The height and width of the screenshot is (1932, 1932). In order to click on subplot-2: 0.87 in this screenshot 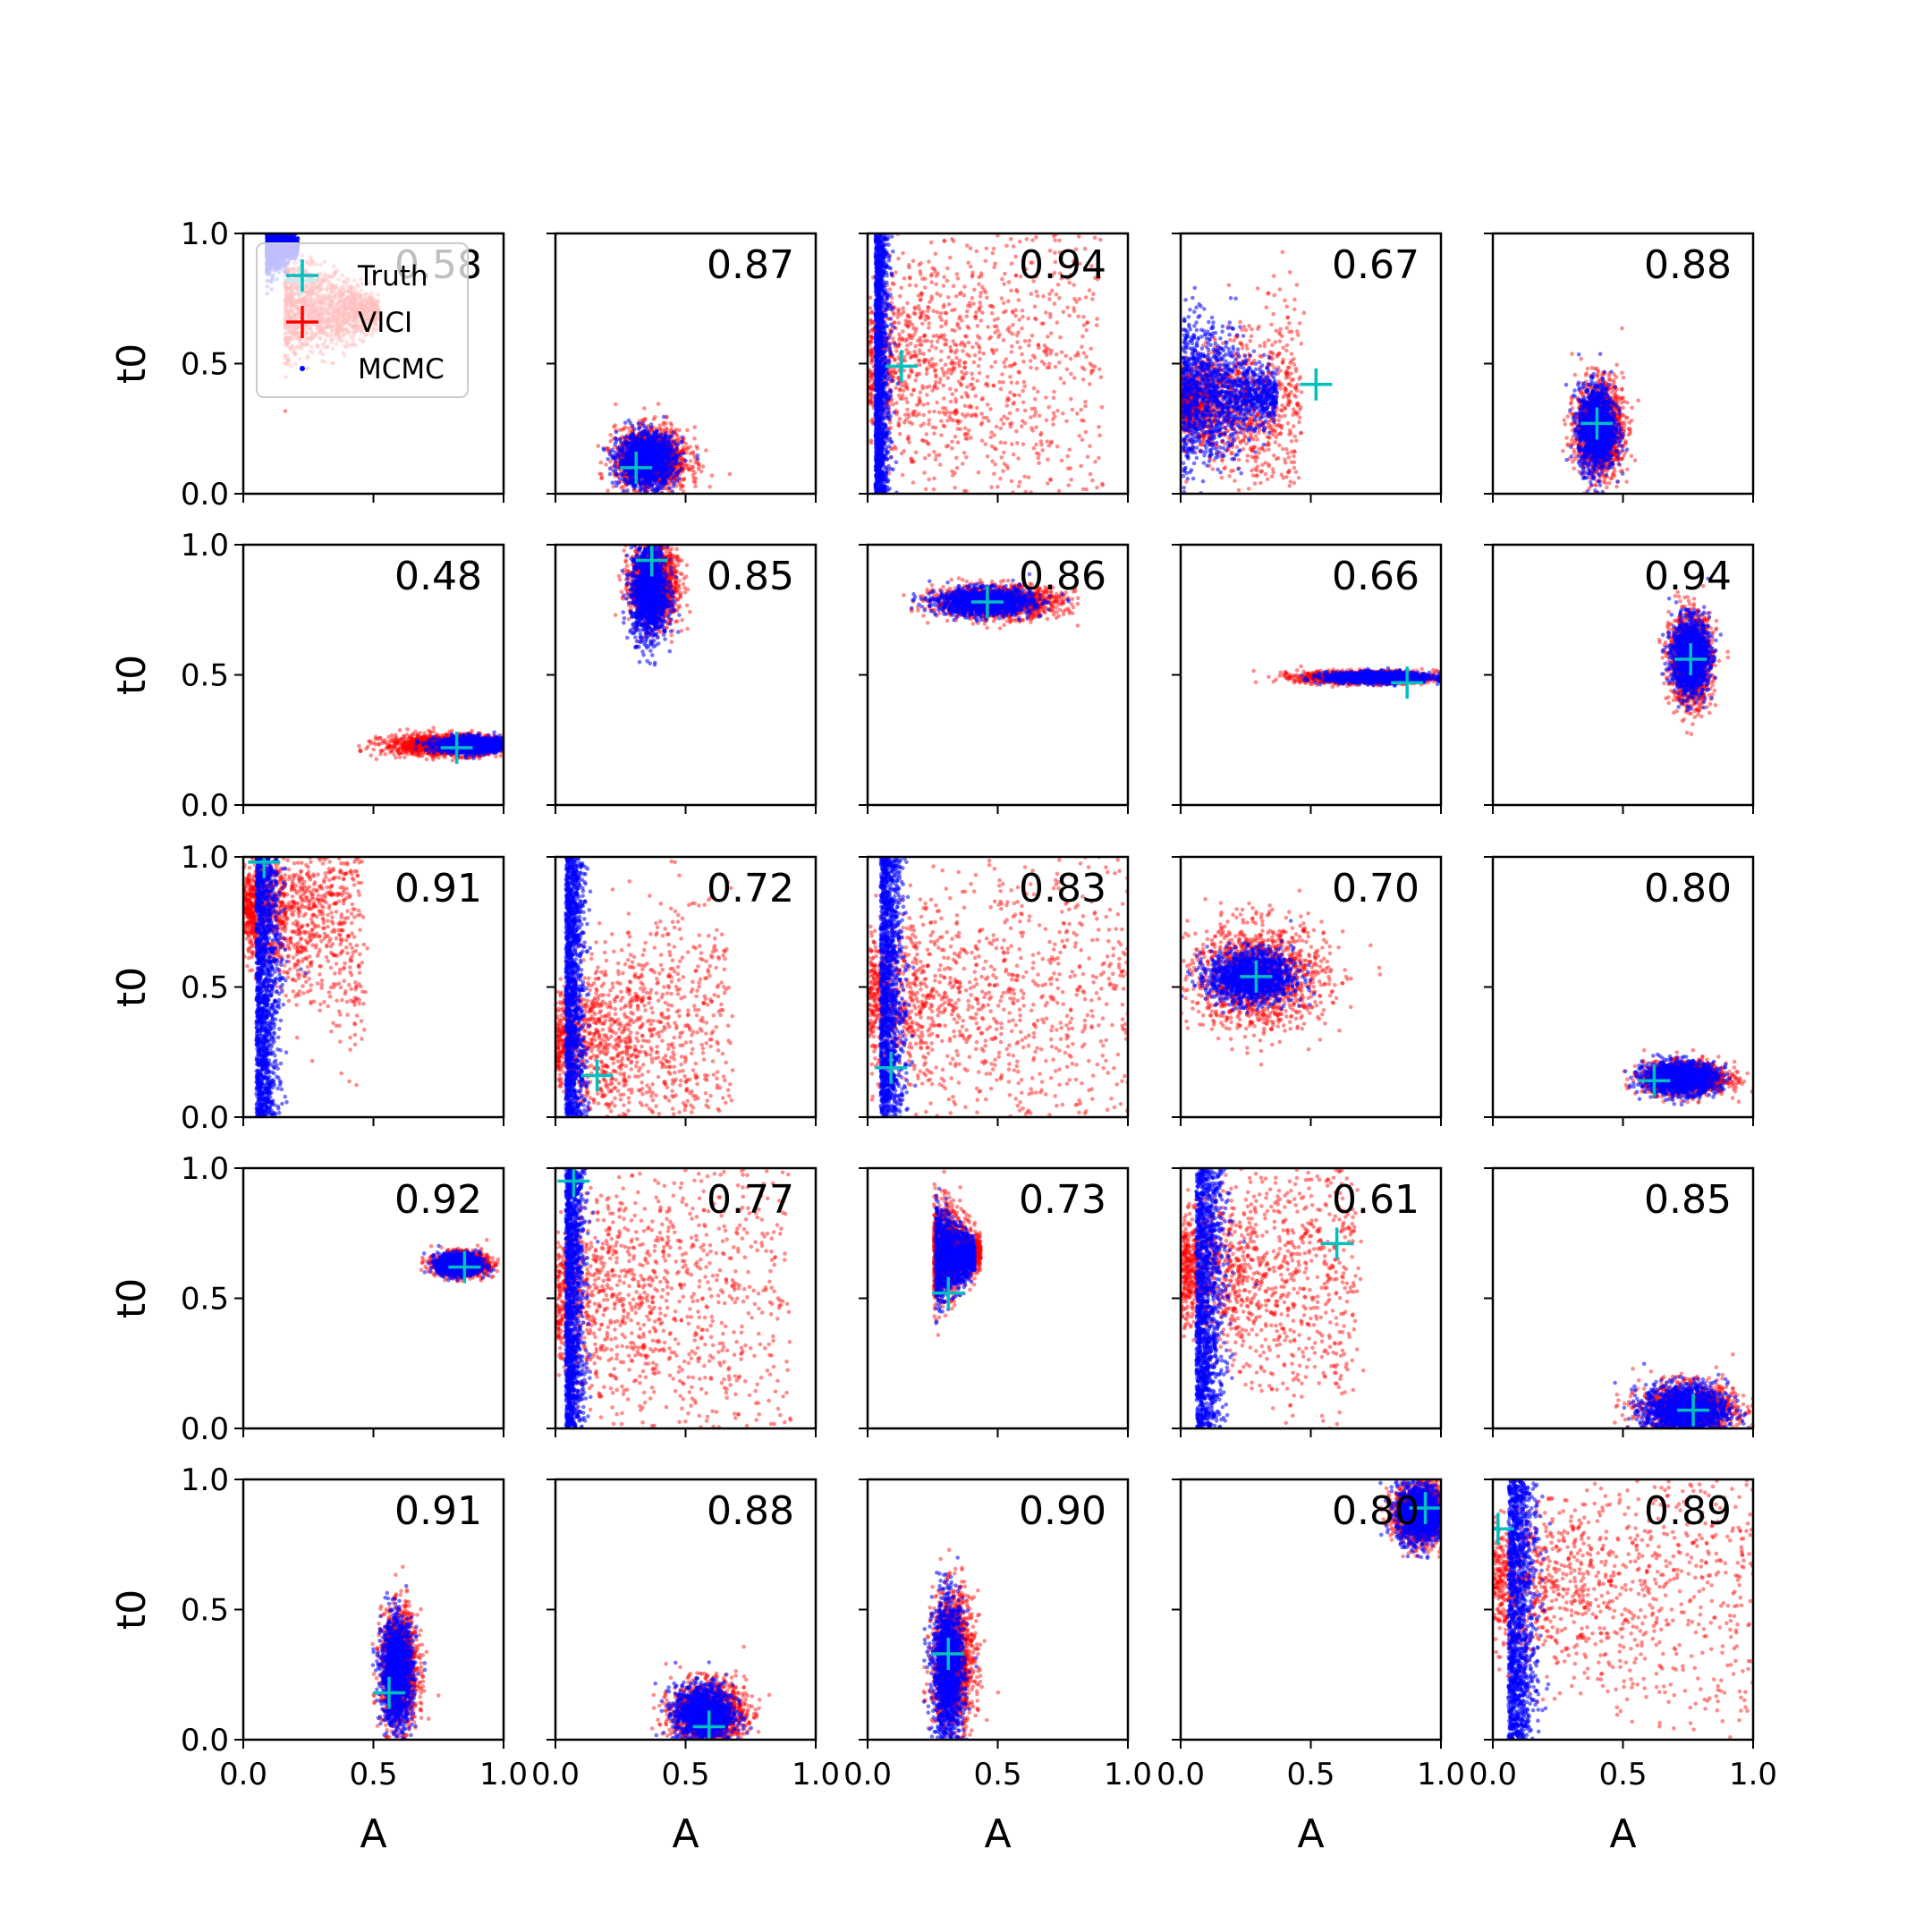, I will do `click(681, 368)`.